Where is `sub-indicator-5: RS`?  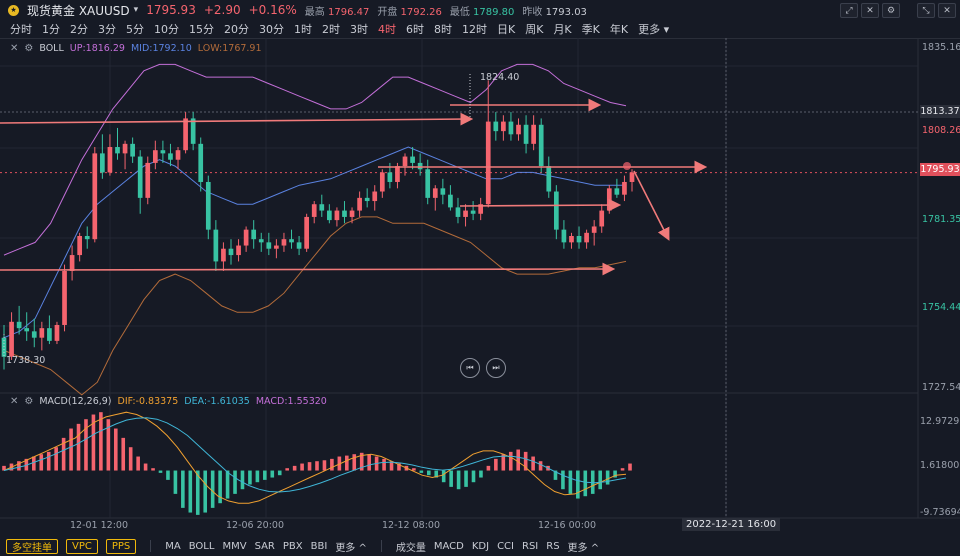
sub-indicator-5: RS is located at coordinates (553, 546).